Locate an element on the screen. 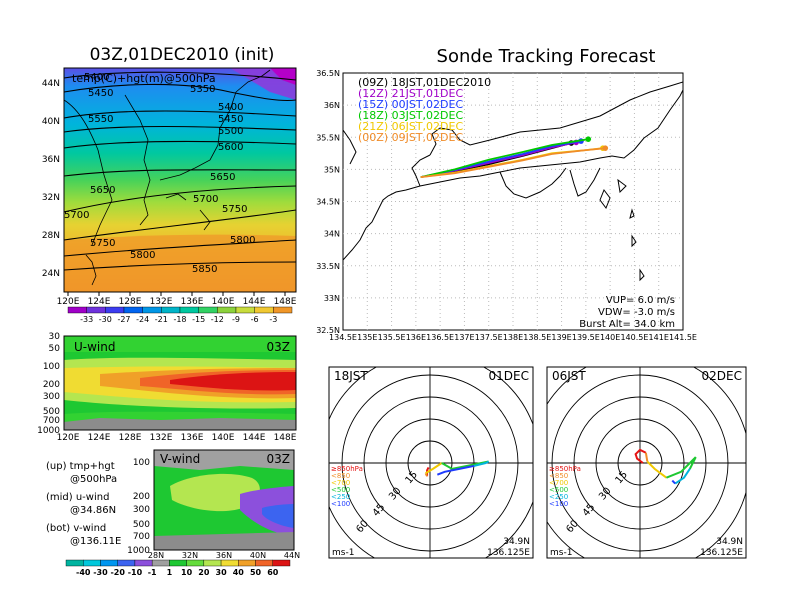  colorbar-label: -33 is located at coordinates (86, 319).